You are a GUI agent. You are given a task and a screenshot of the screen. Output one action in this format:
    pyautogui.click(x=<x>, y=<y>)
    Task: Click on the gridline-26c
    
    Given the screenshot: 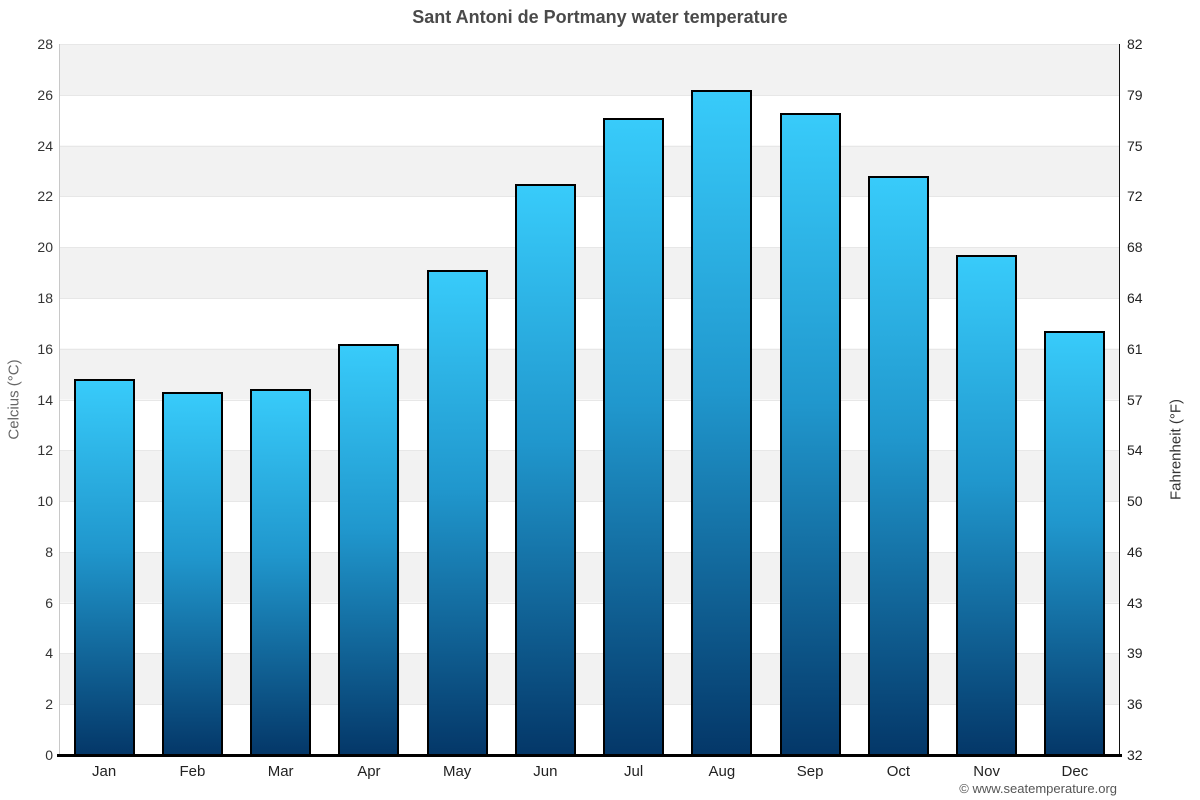 What is the action you would take?
    pyautogui.click(x=589, y=95)
    